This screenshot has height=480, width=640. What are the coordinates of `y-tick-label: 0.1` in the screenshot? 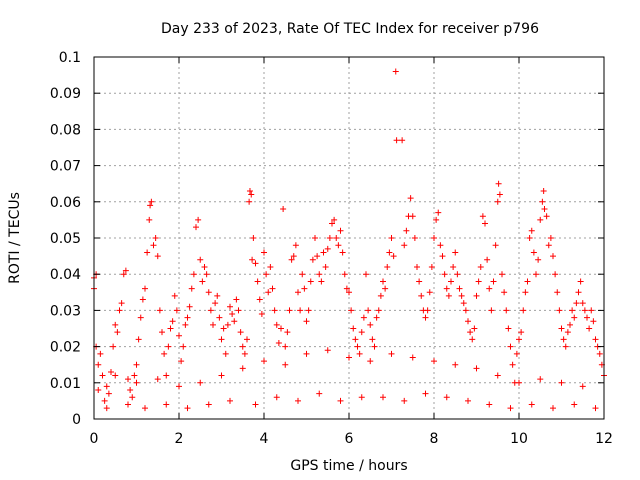 It's located at (70, 58).